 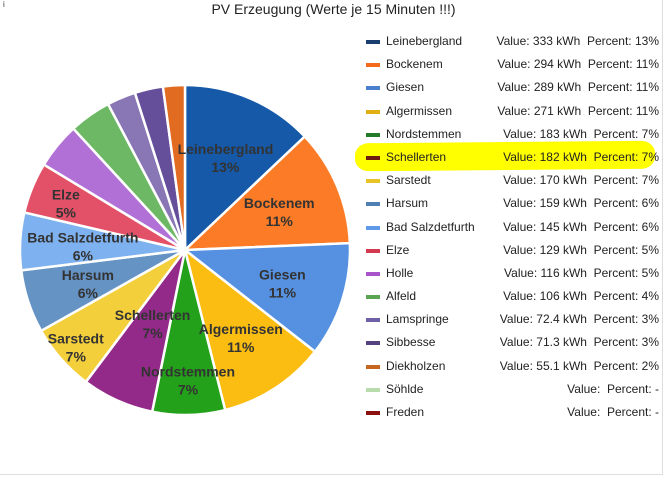 I want to click on legend-item: Sarstedt Value: 170 kWh Percent: 7%, so click(x=514, y=180).